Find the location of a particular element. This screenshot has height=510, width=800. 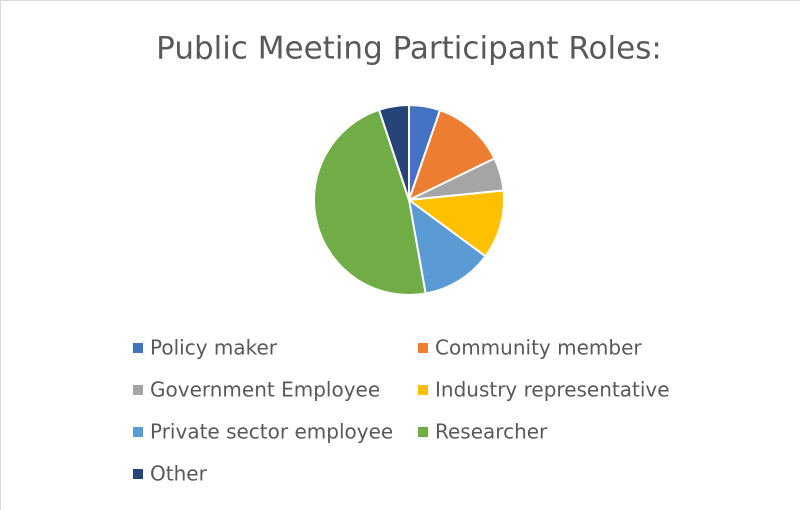

legend-label: Government Employee is located at coordinates (265, 390).